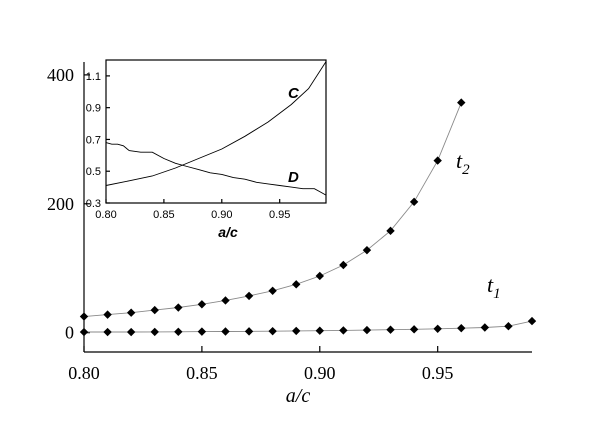 The height and width of the screenshot is (423, 589). Describe the element at coordinates (93, 140) in the screenshot. I see `inset-y-tick-label: 0.7` at that location.